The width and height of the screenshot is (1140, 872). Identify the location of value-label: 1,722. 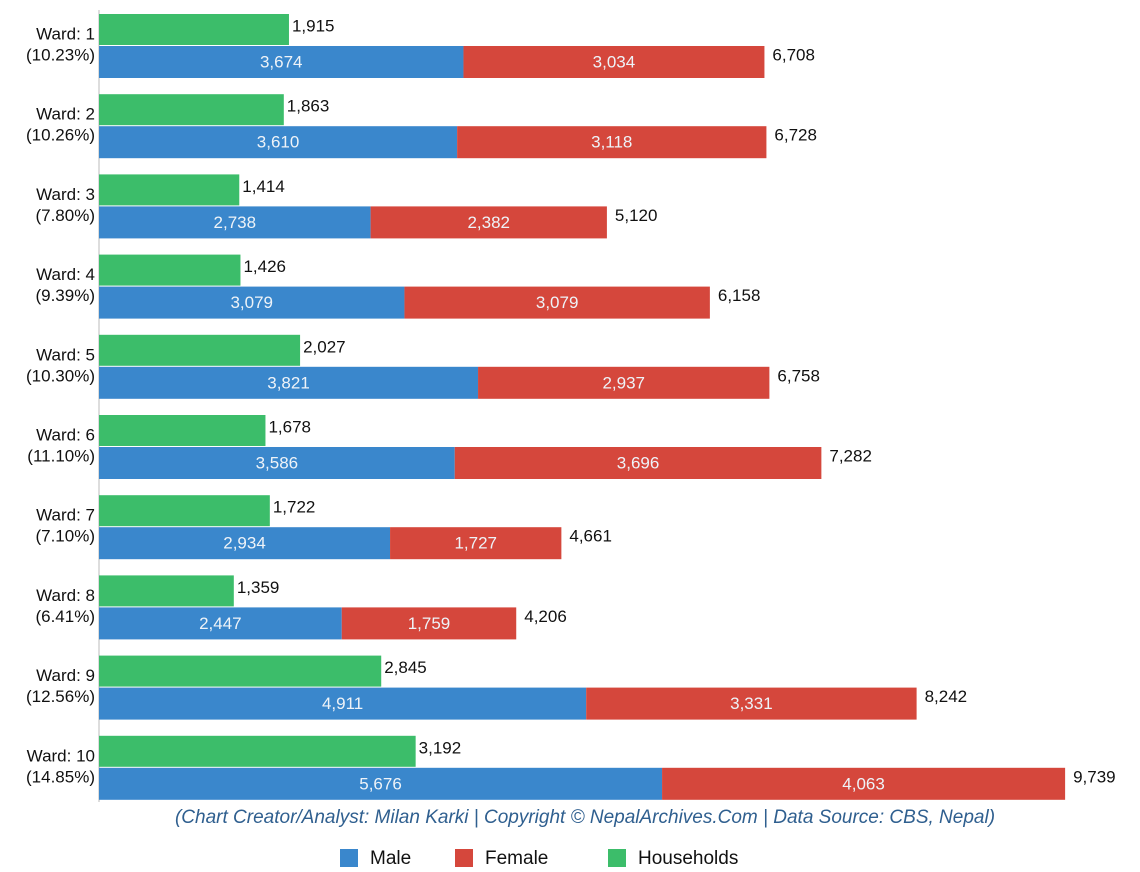
(294, 507).